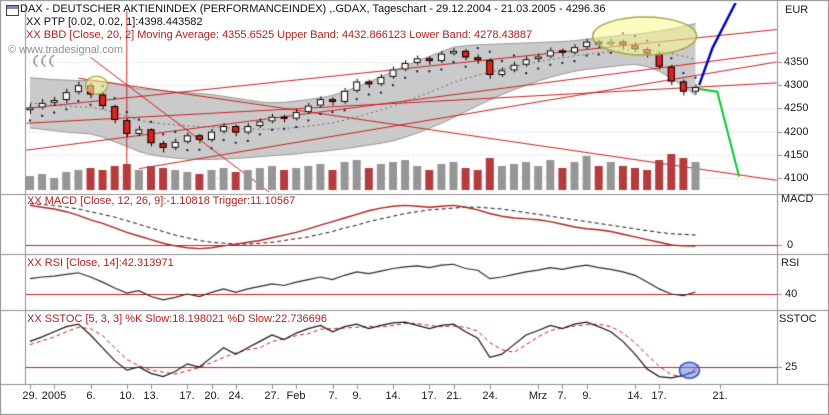  Describe the element at coordinates (797, 199) in the screenshot. I see `macd-axis-title: MACD` at that location.